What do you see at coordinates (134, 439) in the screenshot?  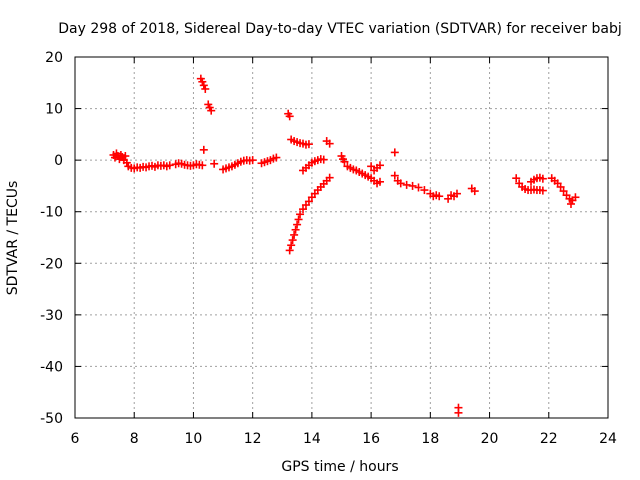 I see `x-tick-label: 8` at bounding box center [134, 439].